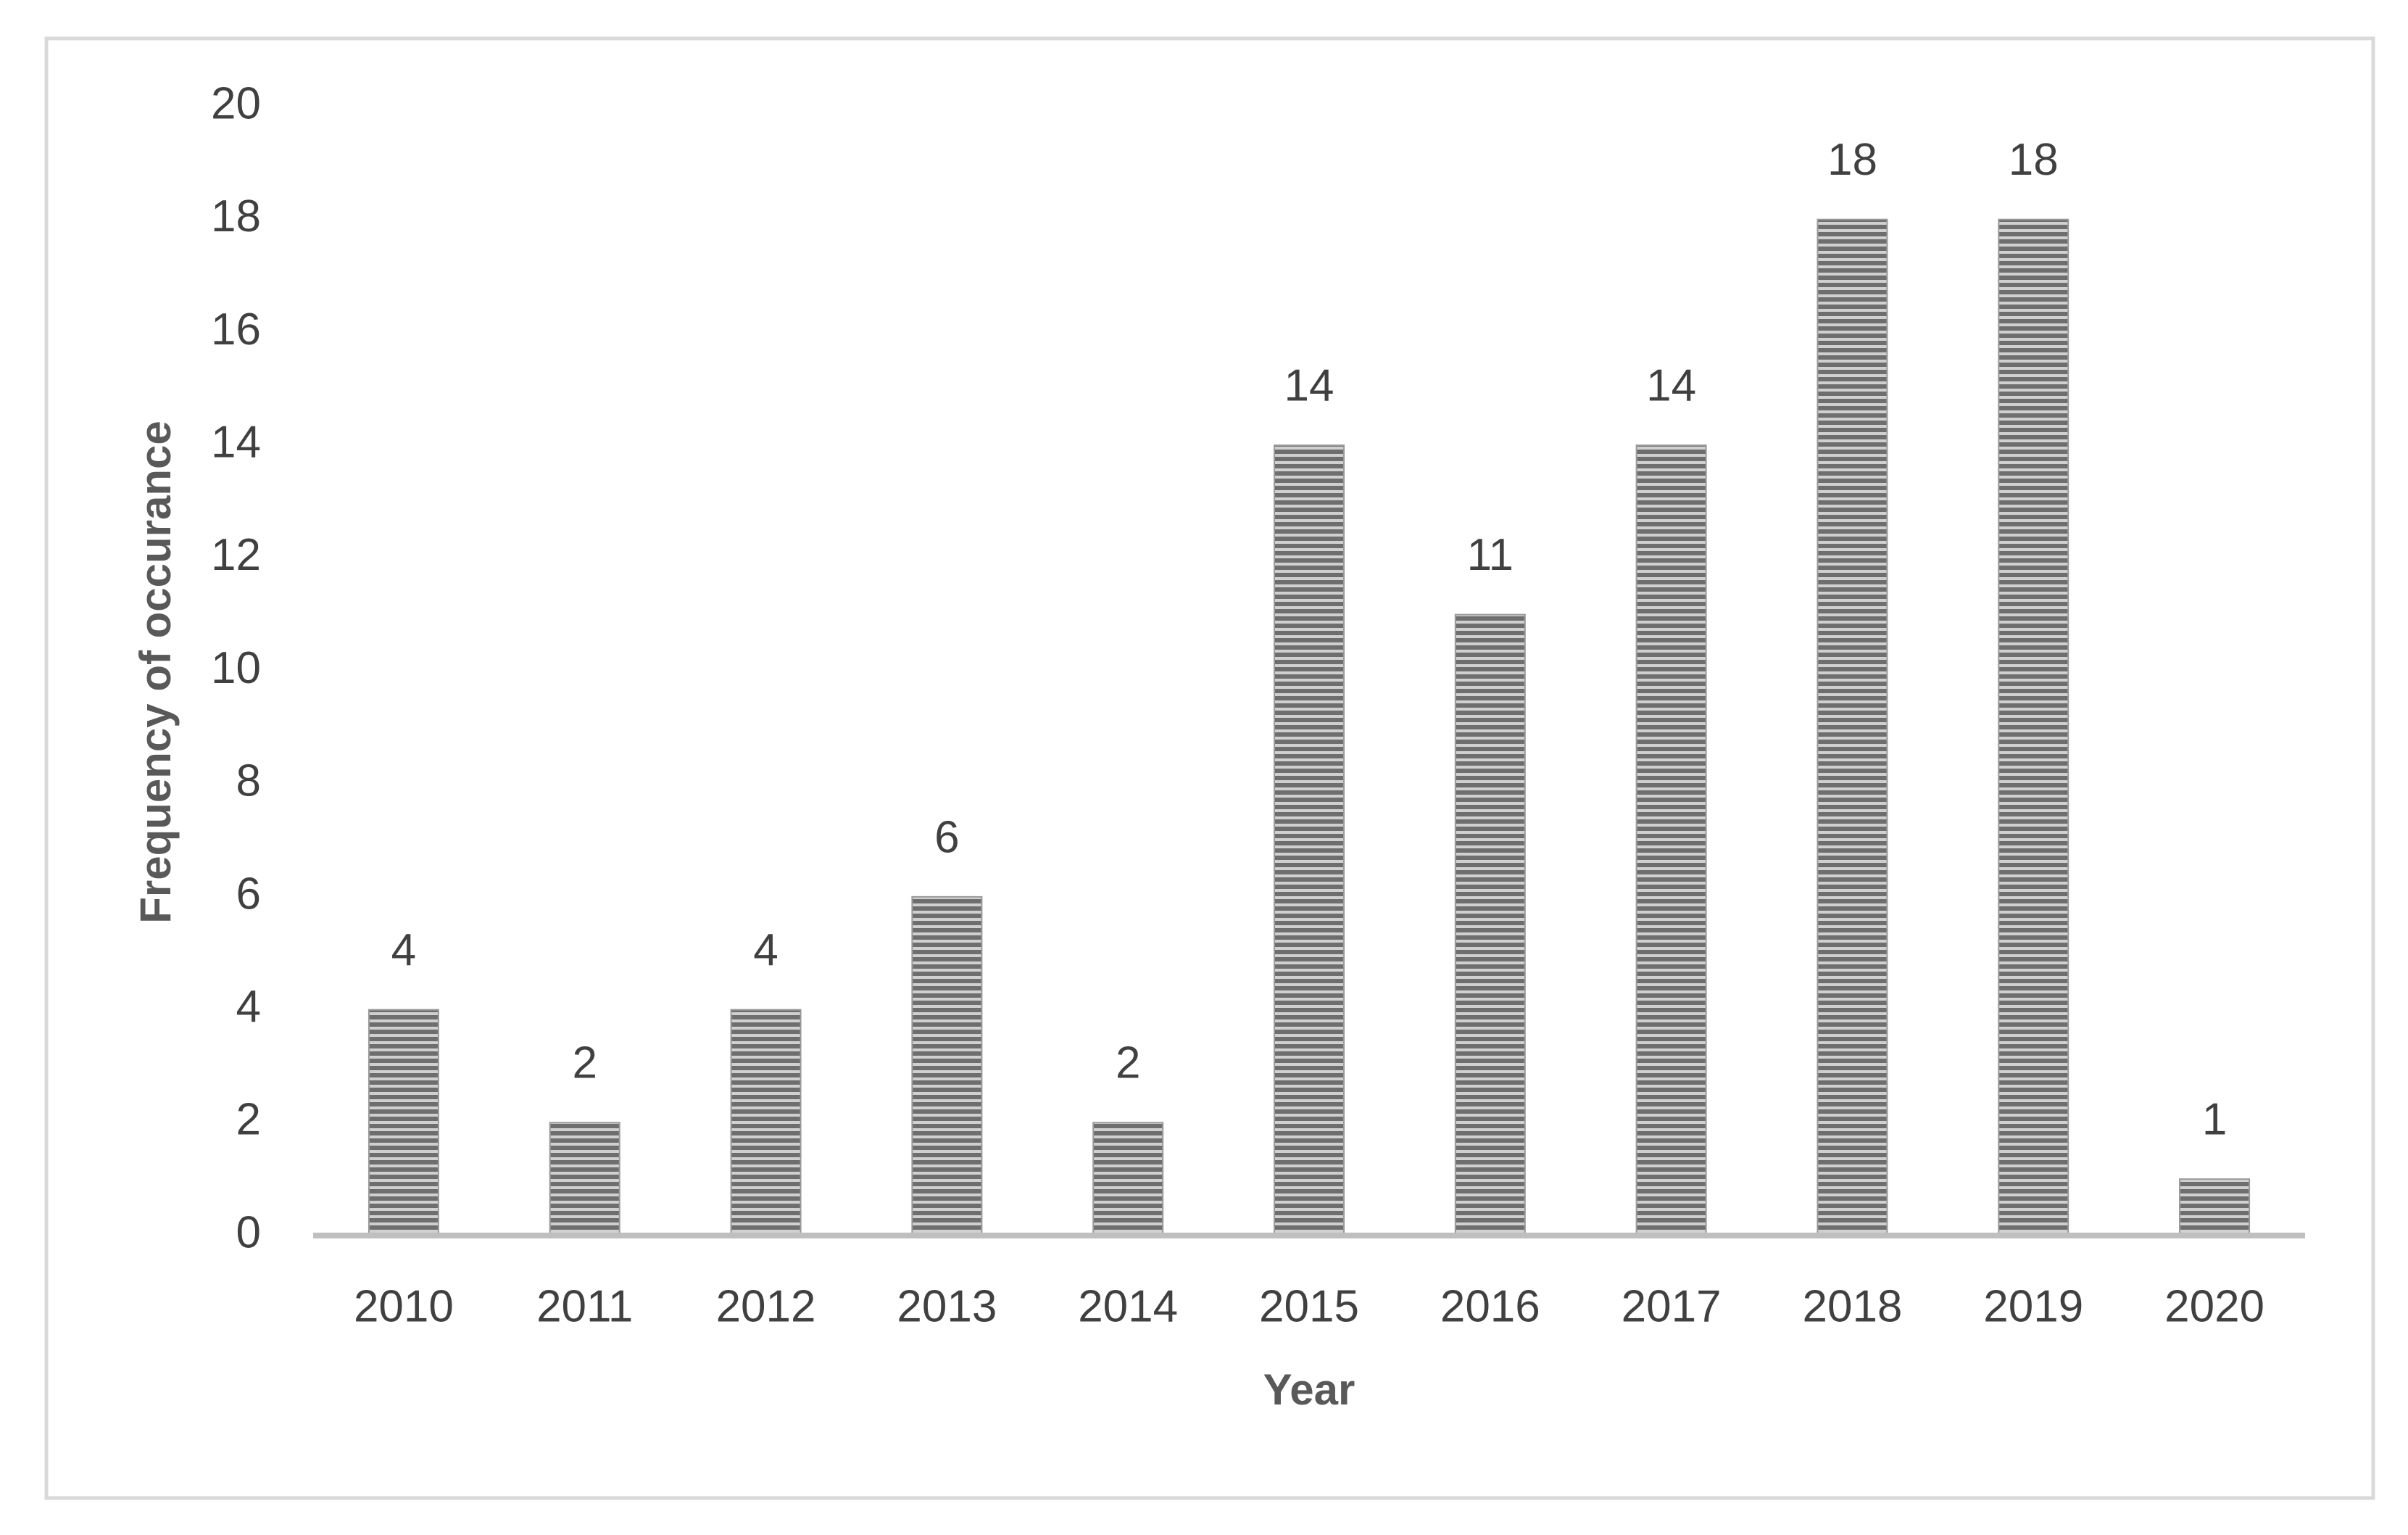 This screenshot has height=1535, width=2408. What do you see at coordinates (236, 103) in the screenshot?
I see `y-tick-label: 20` at bounding box center [236, 103].